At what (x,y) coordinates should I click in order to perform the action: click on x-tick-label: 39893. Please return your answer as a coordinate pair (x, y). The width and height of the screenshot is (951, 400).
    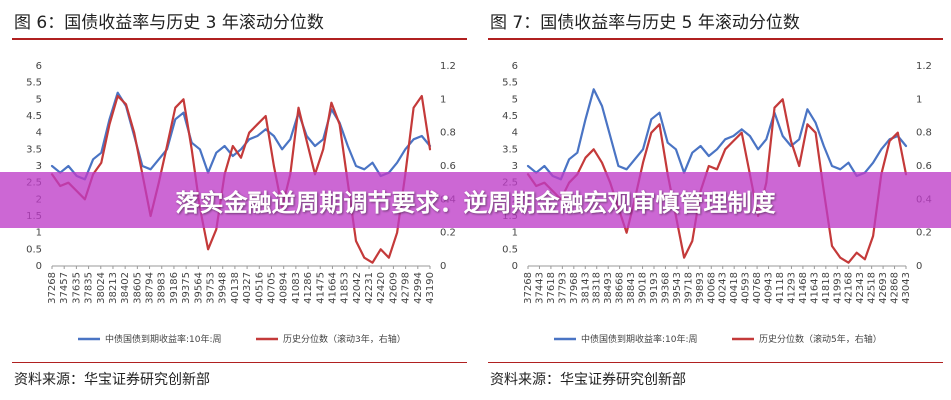
    Looking at the image, I should click on (700, 288).